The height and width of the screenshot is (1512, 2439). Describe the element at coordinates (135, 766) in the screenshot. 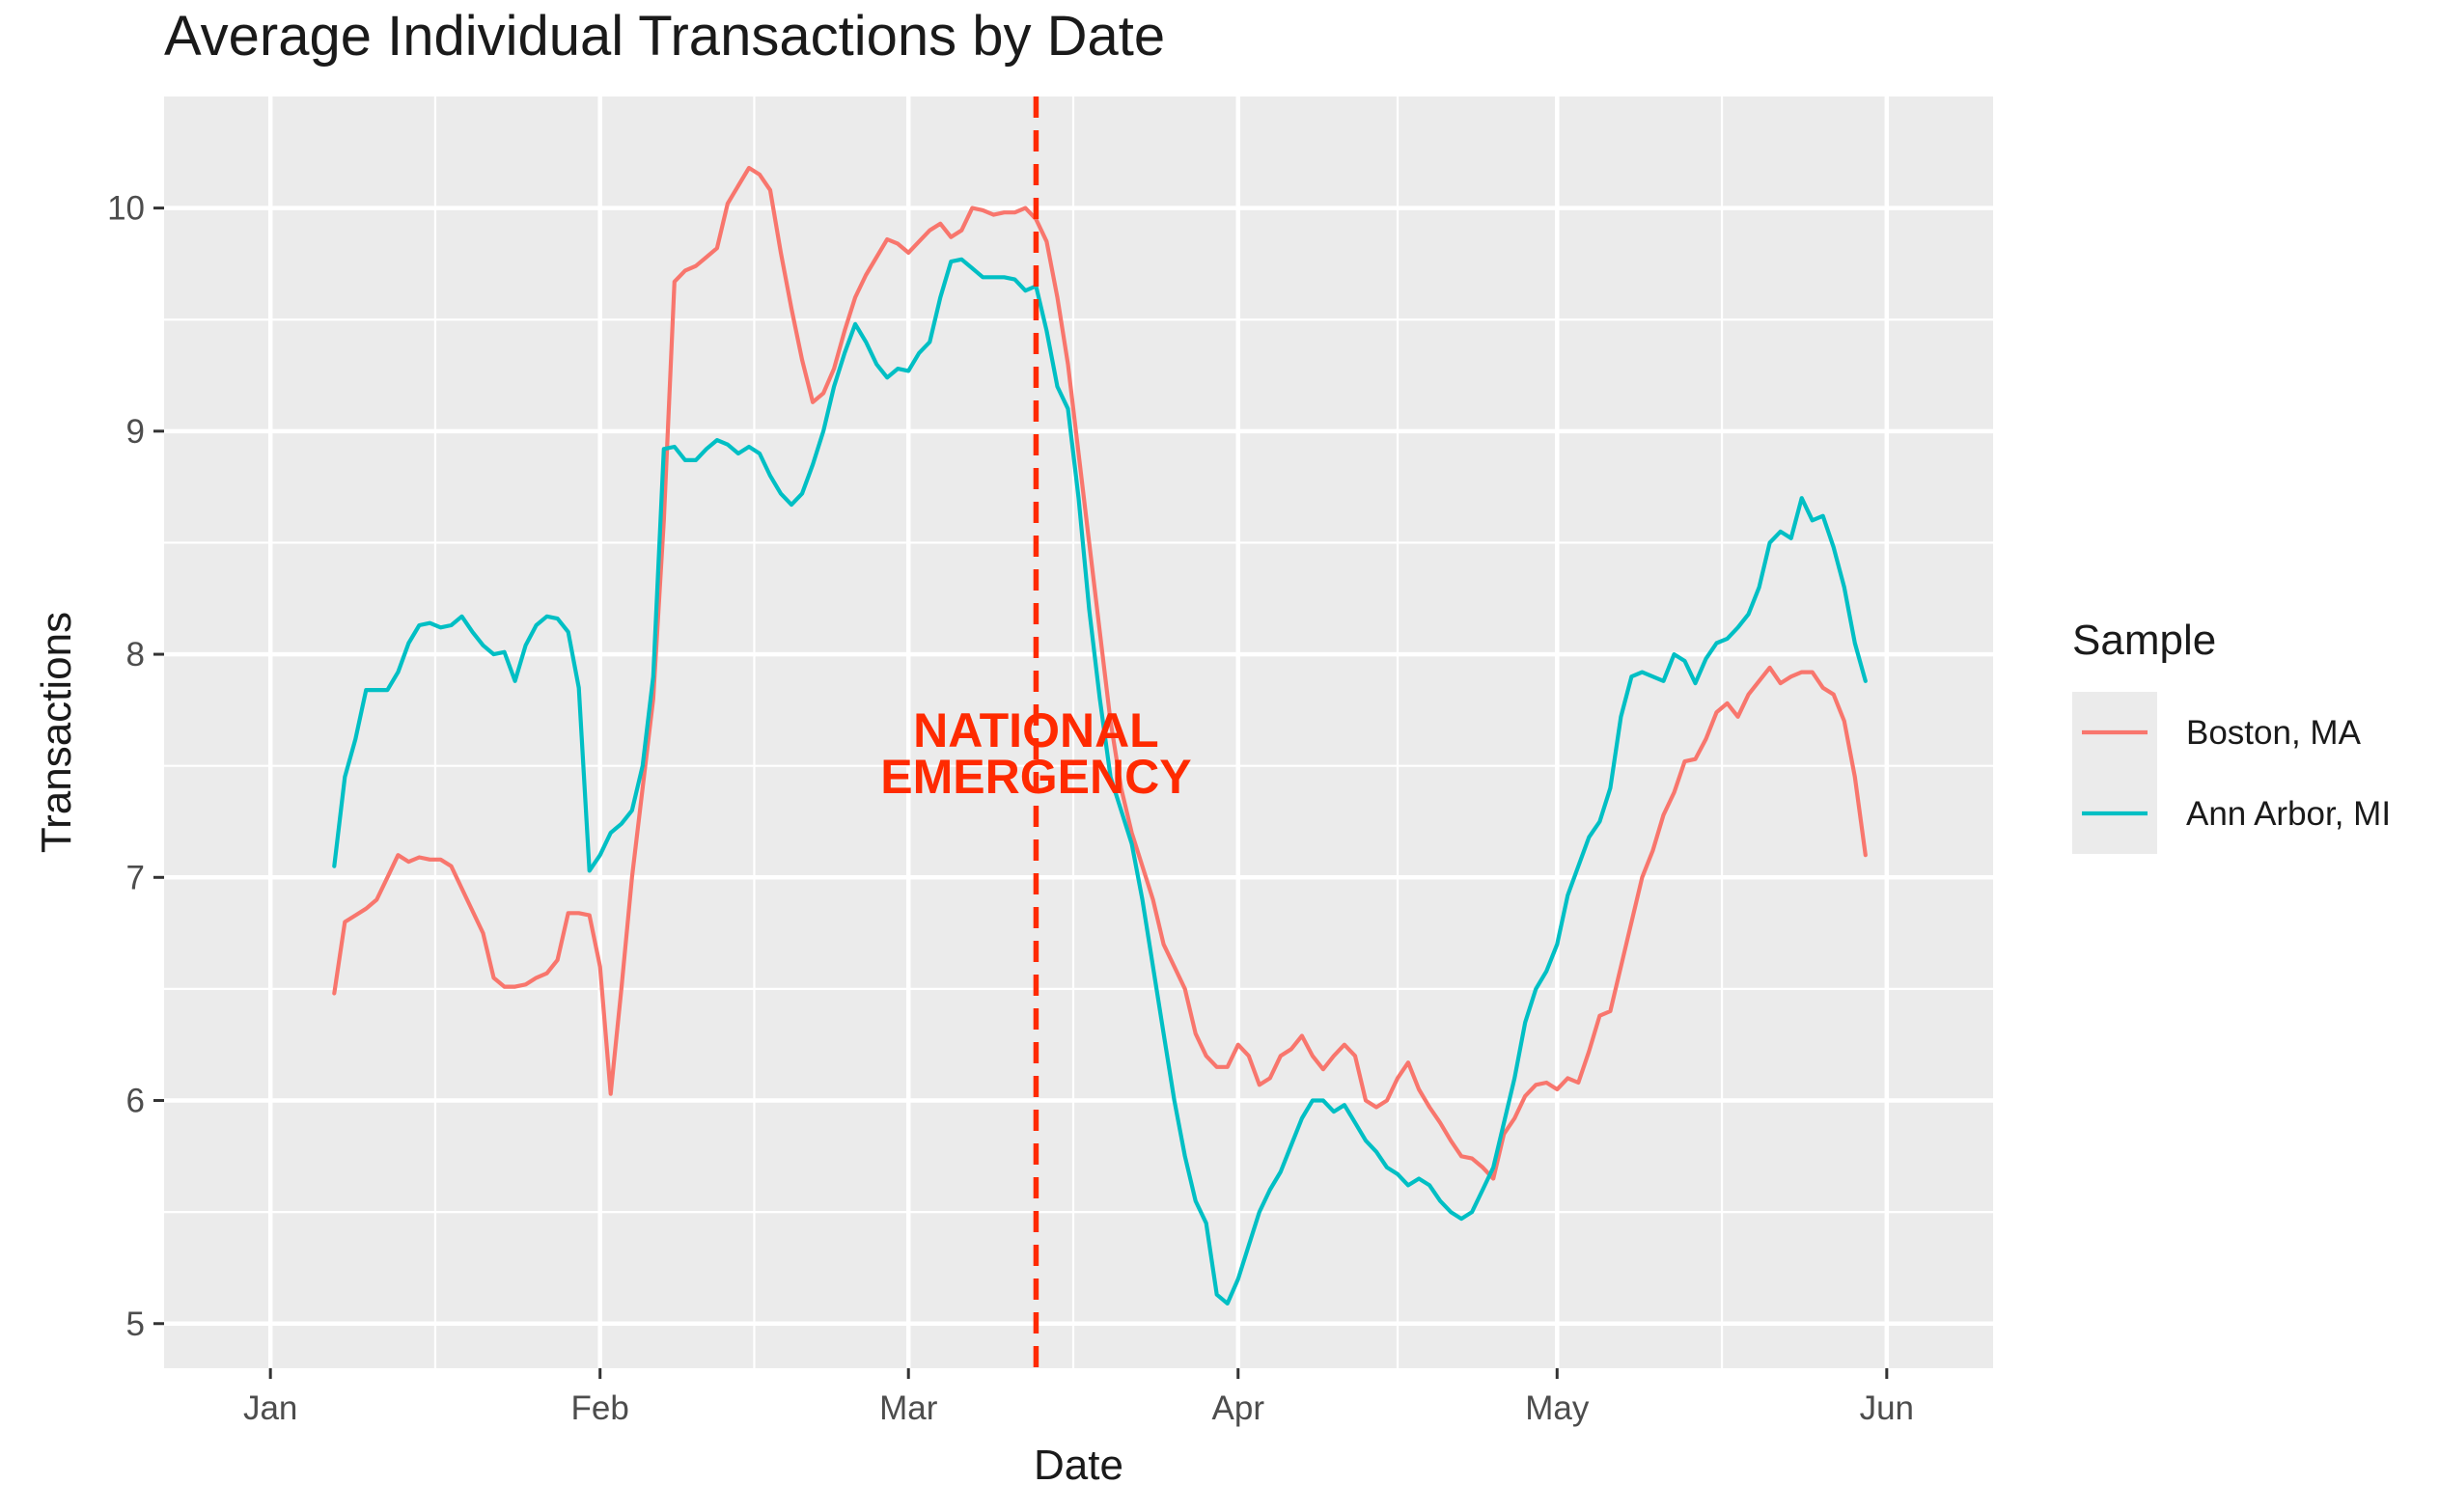

I see `y-axis: 5 6 7 8 9 10` at that location.